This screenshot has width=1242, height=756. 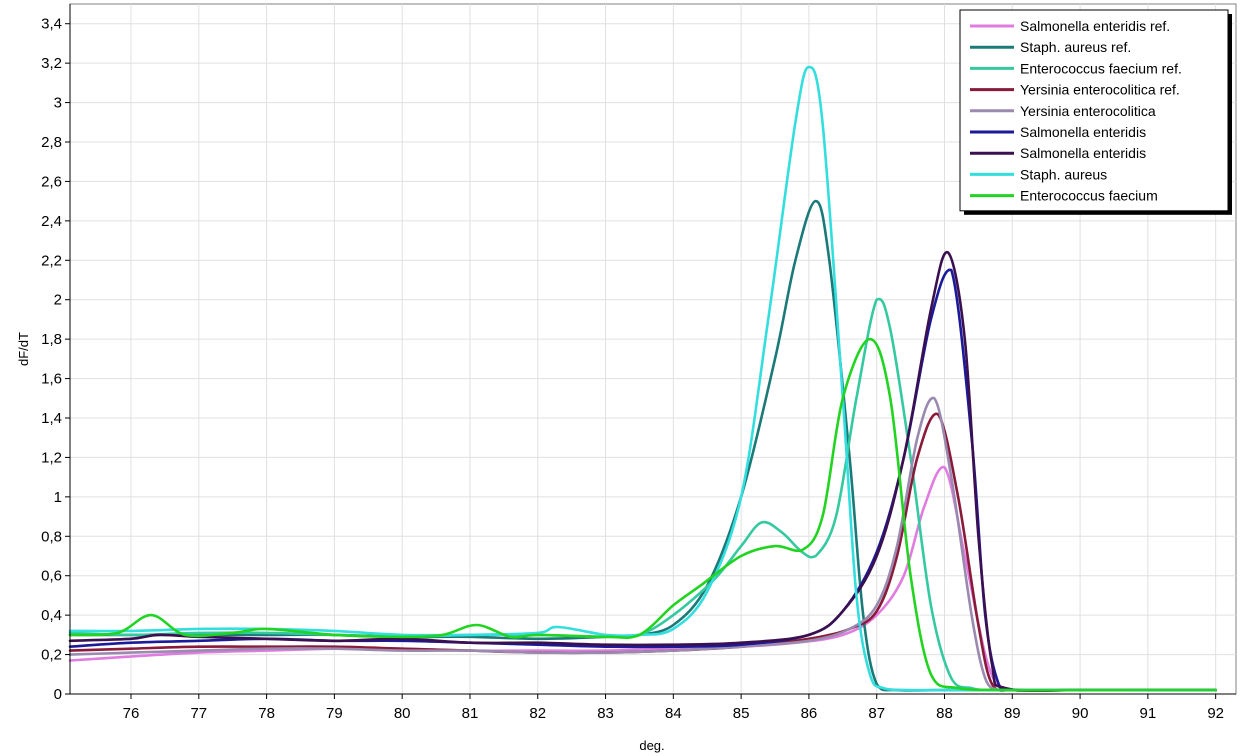 I want to click on x-tick-label: 81, so click(x=470, y=713).